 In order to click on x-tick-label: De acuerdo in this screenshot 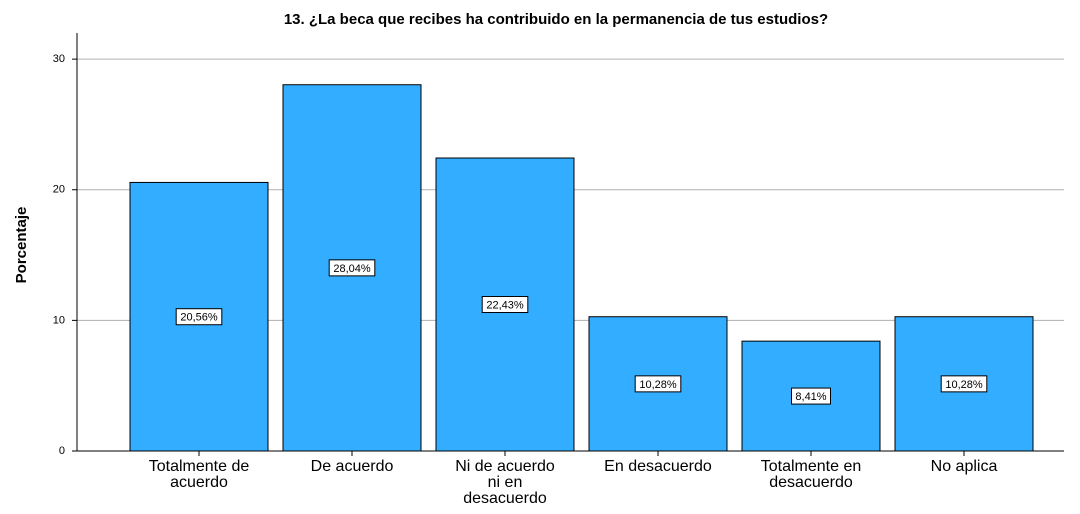, I will do `click(352, 466)`.